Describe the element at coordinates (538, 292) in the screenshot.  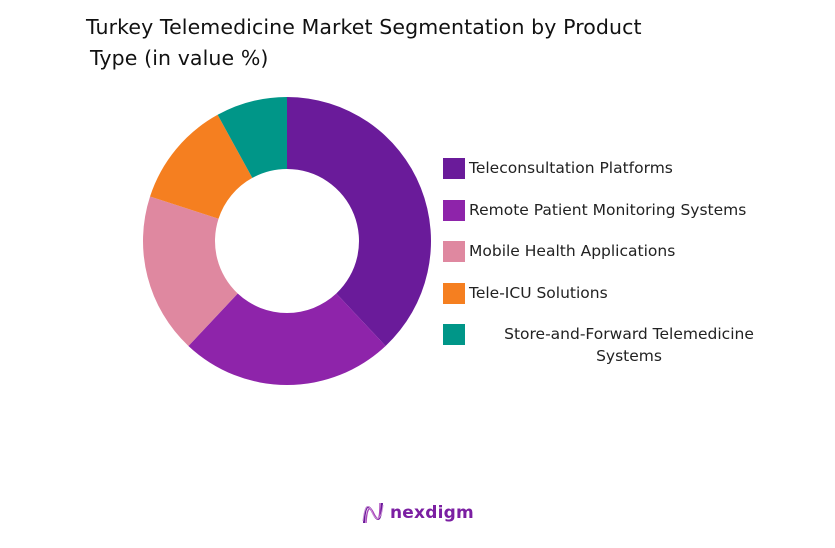
I see `legend-label: Tele-ICU Solutions` at that location.